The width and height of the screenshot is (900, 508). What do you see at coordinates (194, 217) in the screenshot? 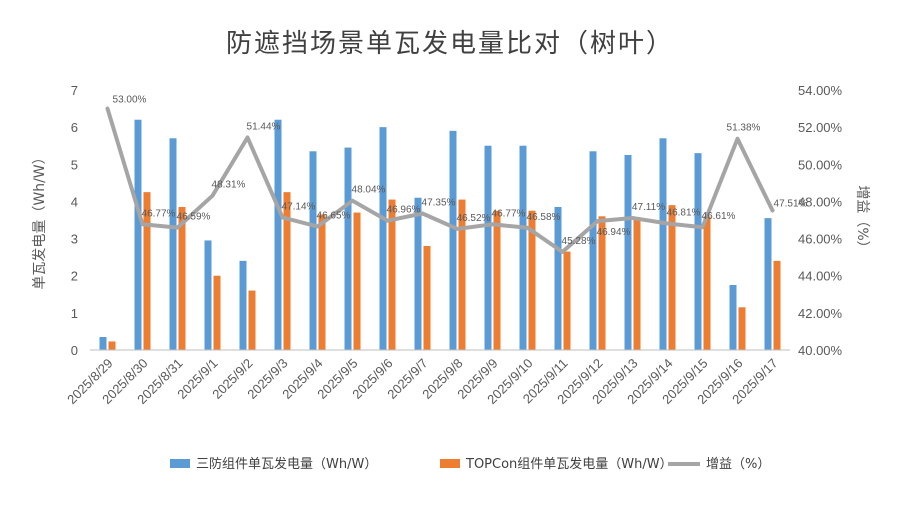
I see `gain-data-label: 46.59%` at bounding box center [194, 217].